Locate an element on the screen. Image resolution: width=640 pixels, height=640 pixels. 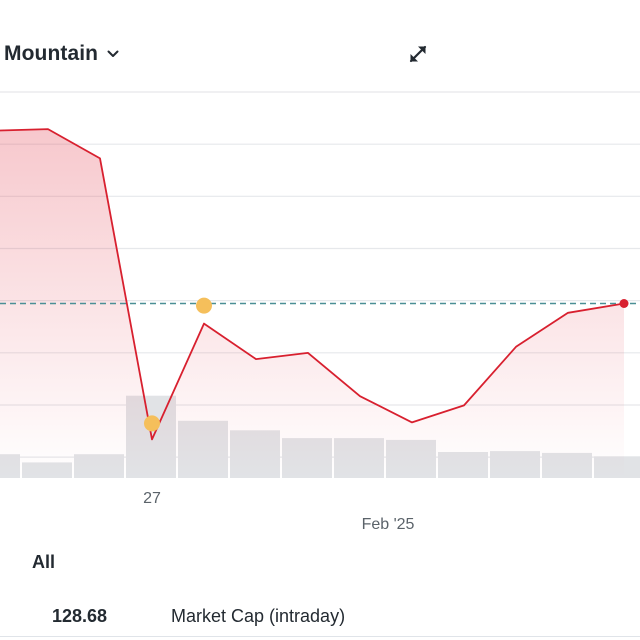
event-markers is located at coordinates (178, 364).